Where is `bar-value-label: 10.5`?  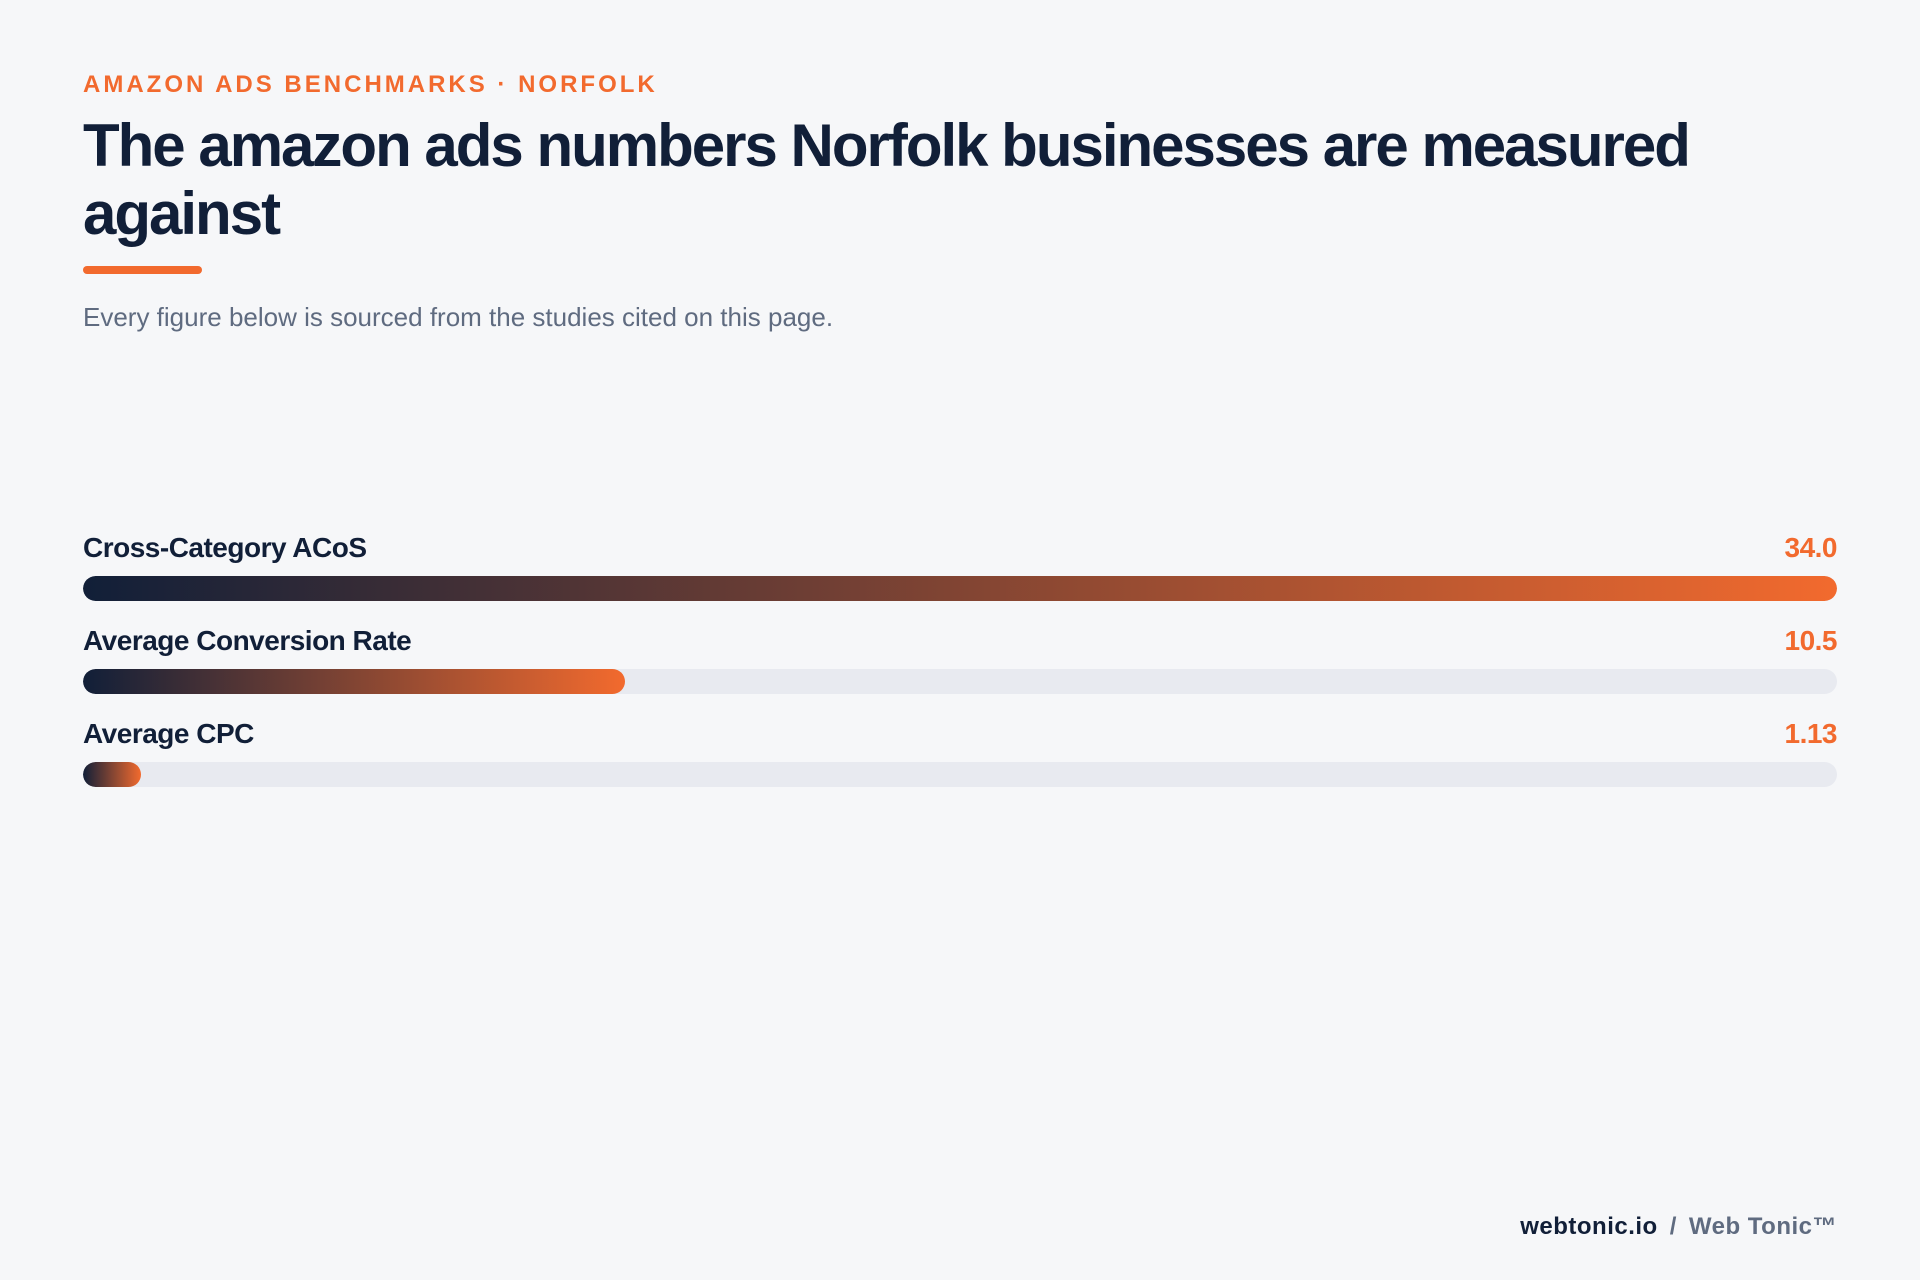 bar-value-label: 10.5 is located at coordinates (1811, 640).